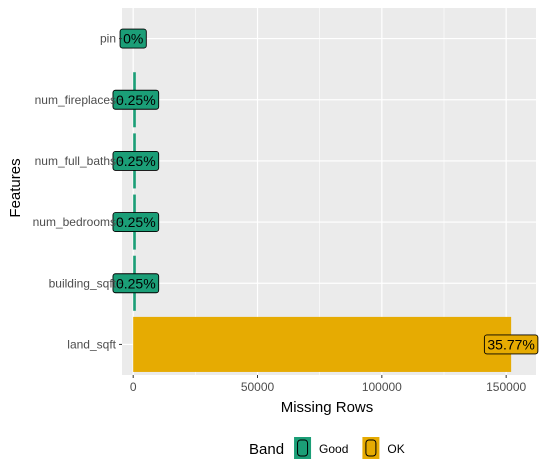 The height and width of the screenshot is (473, 541). I want to click on bar-land_sqft, so click(322, 344).